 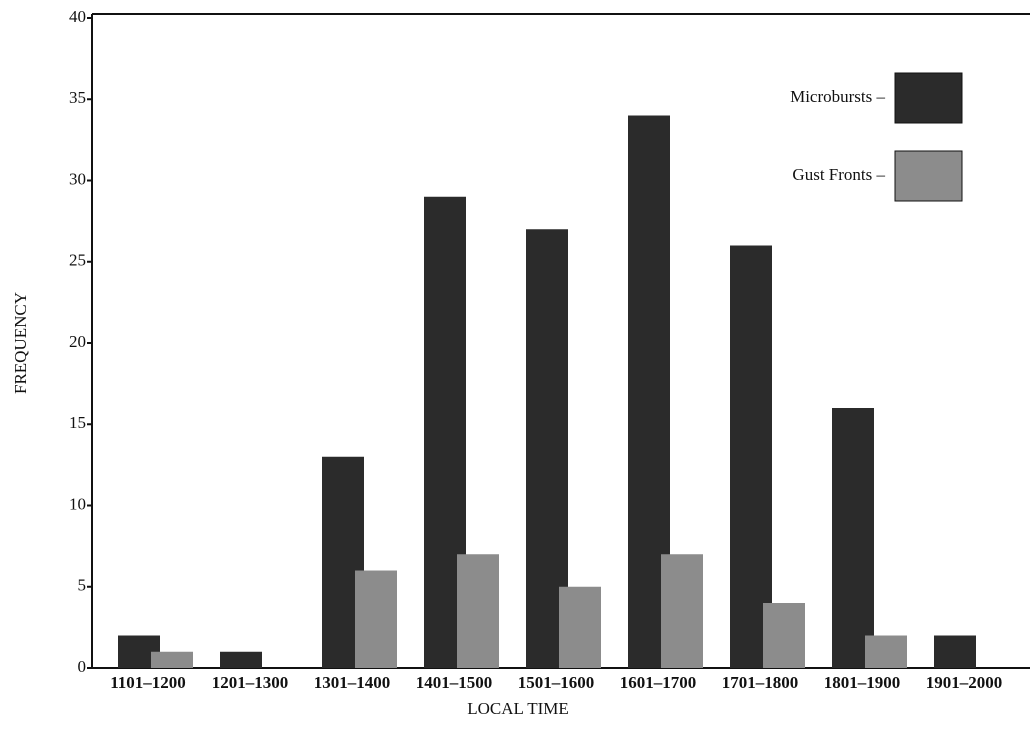 What do you see at coordinates (77, 97) in the screenshot?
I see `y-tick-label: 35` at bounding box center [77, 97].